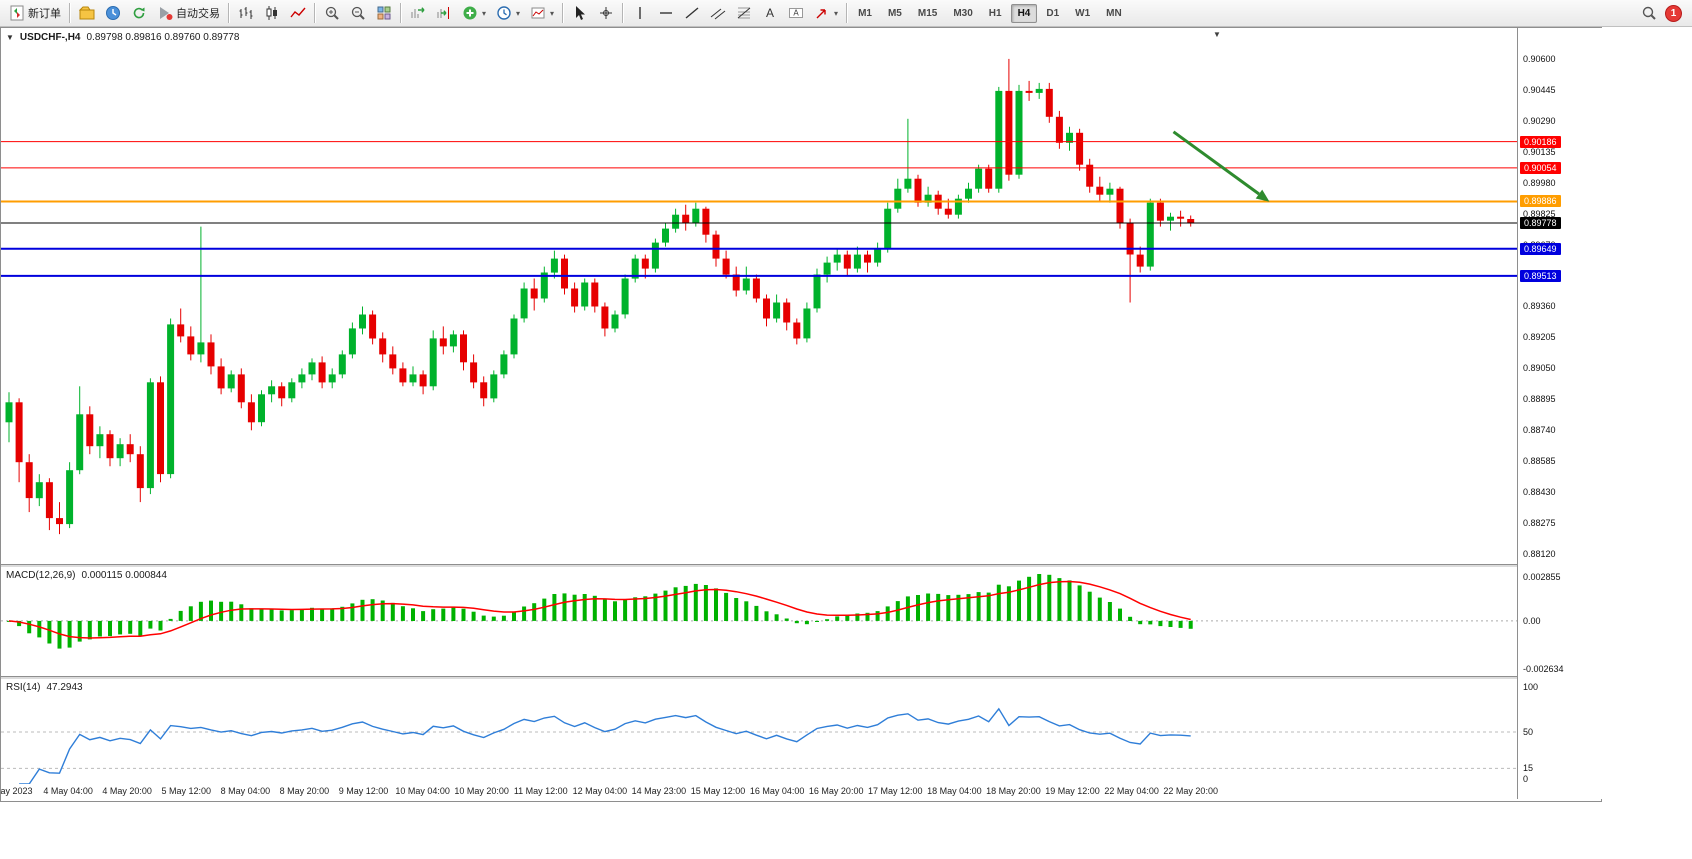 The height and width of the screenshot is (859, 1692). I want to click on profiles-button, so click(87, 13).